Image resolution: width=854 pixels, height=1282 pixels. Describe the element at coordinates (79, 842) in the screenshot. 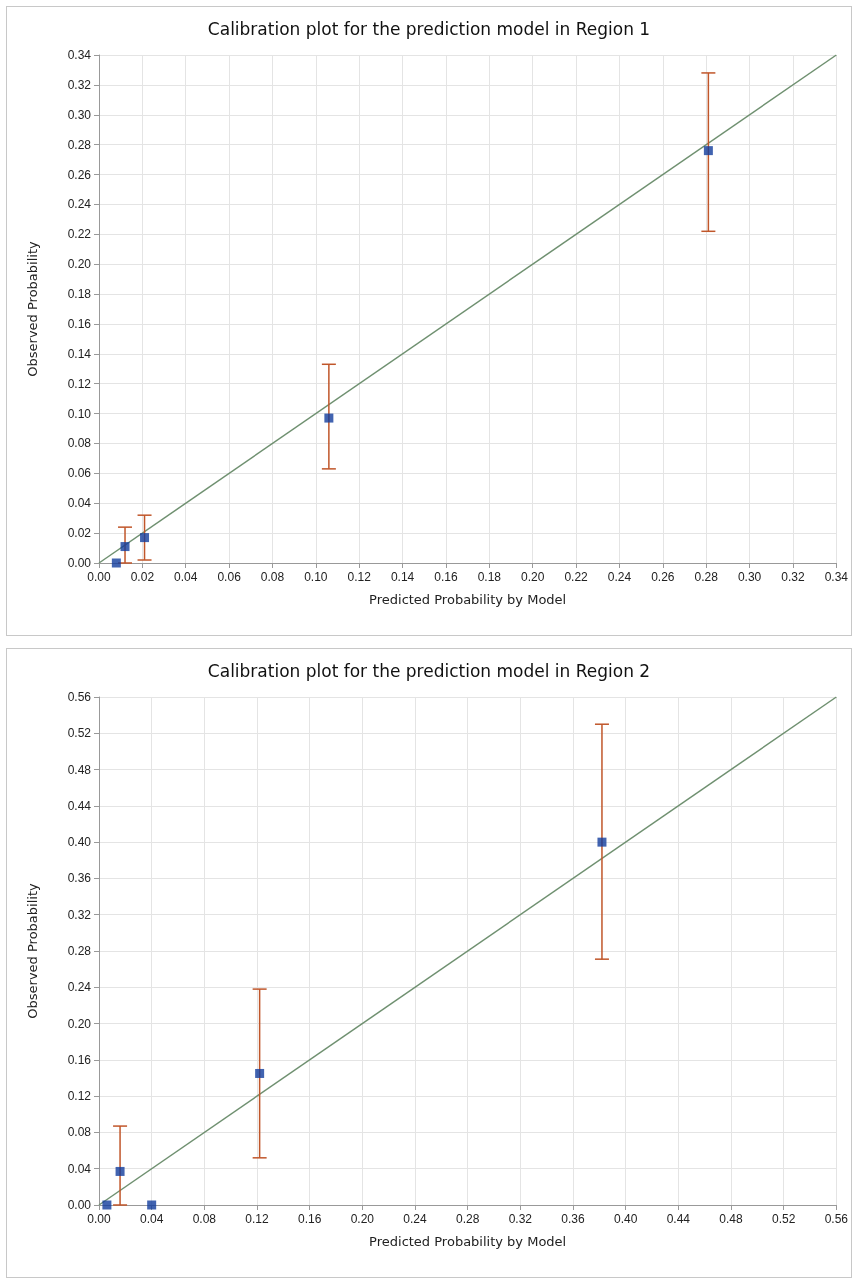

I see `y-tick-label: 0.40` at that location.